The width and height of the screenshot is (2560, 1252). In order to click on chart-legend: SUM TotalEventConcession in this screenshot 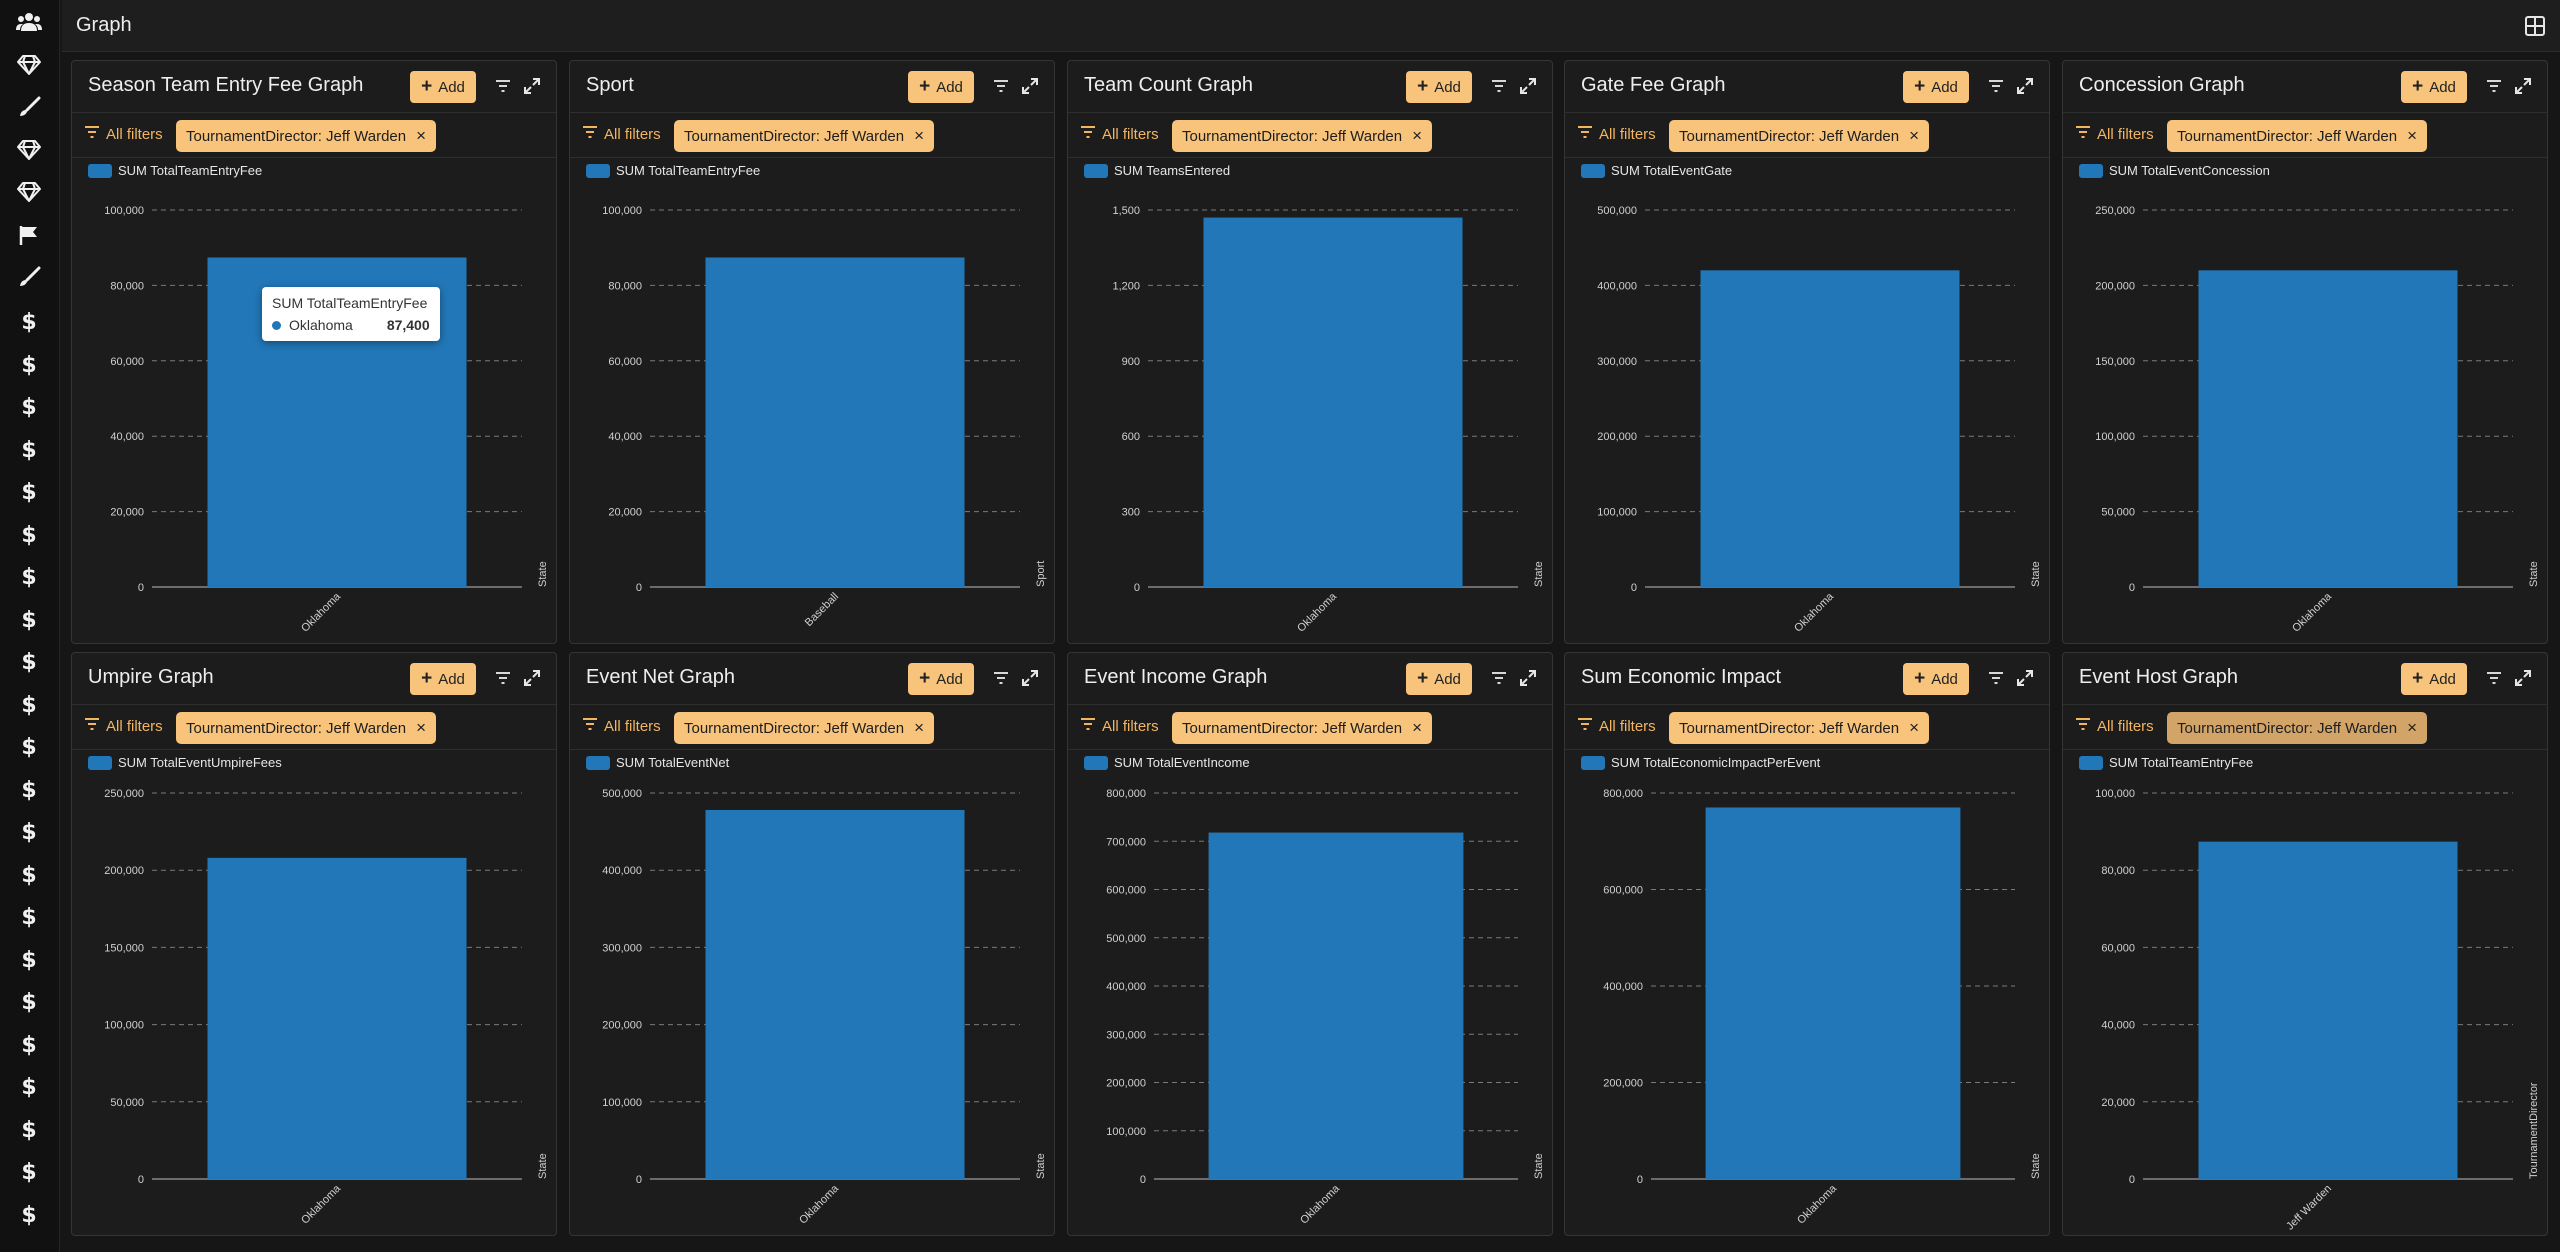, I will do `click(2174, 170)`.